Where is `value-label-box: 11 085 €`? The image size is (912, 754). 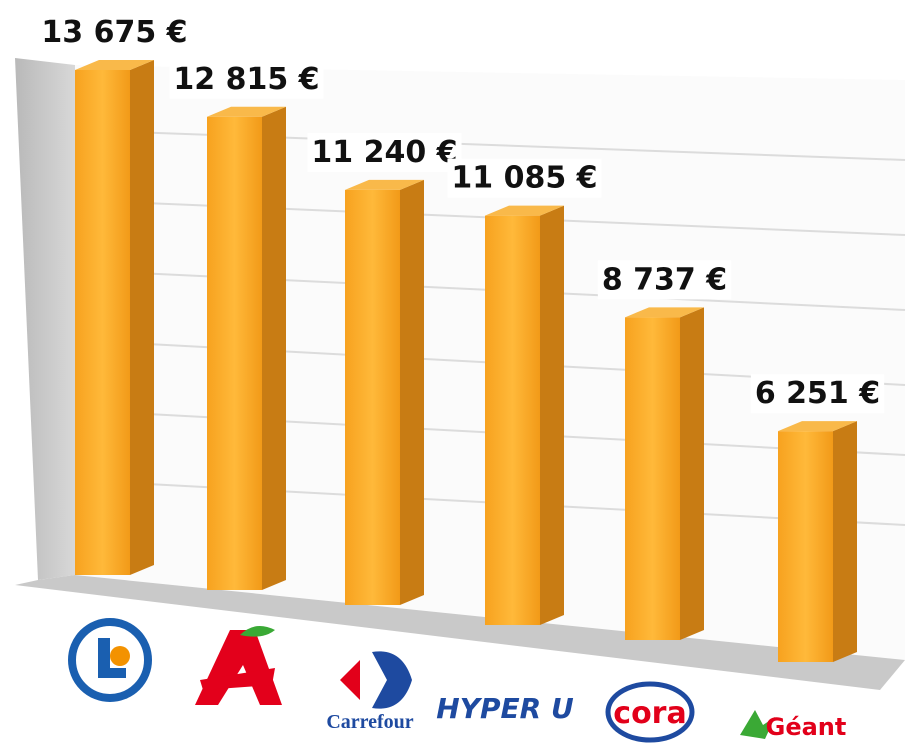 value-label-box: 11 085 € is located at coordinates (524, 178).